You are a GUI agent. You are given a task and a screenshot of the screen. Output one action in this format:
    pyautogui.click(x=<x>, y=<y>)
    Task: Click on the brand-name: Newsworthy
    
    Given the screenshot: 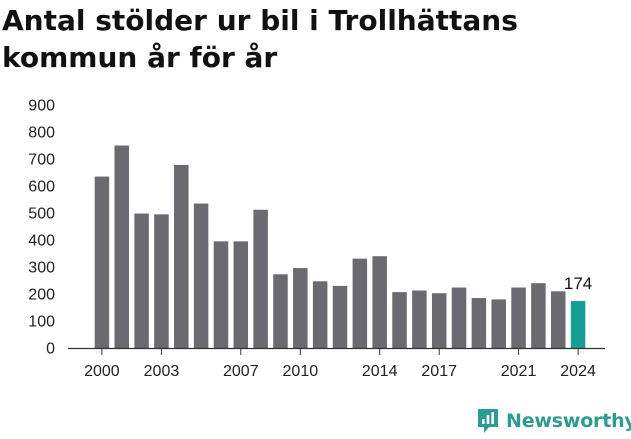 What is the action you would take?
    pyautogui.click(x=568, y=421)
    